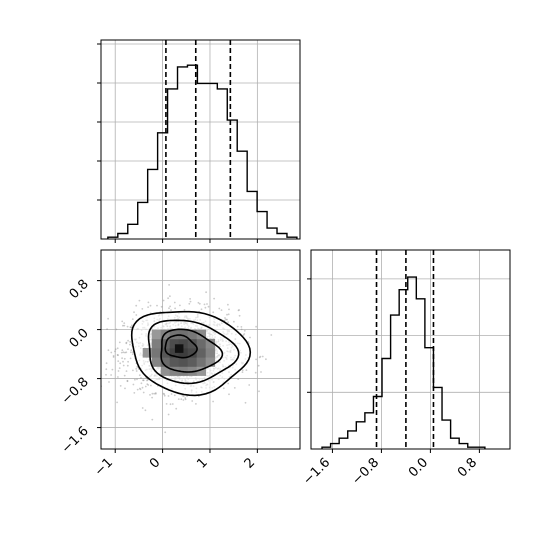  What do you see at coordinates (418, 467) in the screenshot?
I see `y-marginal-xtick-label: 0.0` at bounding box center [418, 467].